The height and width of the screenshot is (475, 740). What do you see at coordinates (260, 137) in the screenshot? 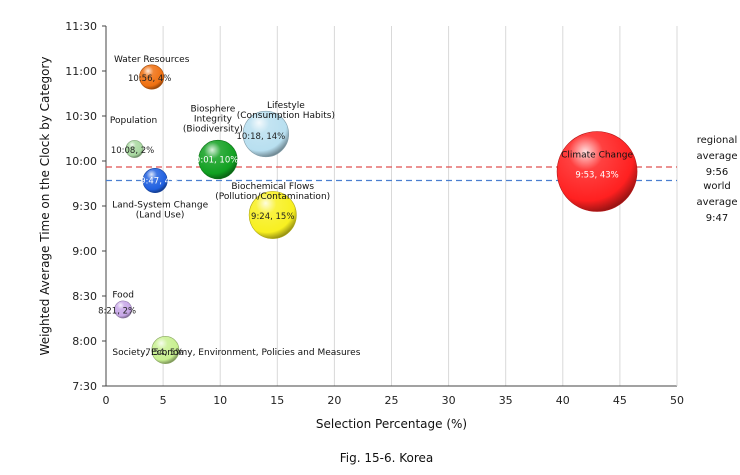
I see `bubble-data-label: 10:18, 14%` at bounding box center [260, 137].